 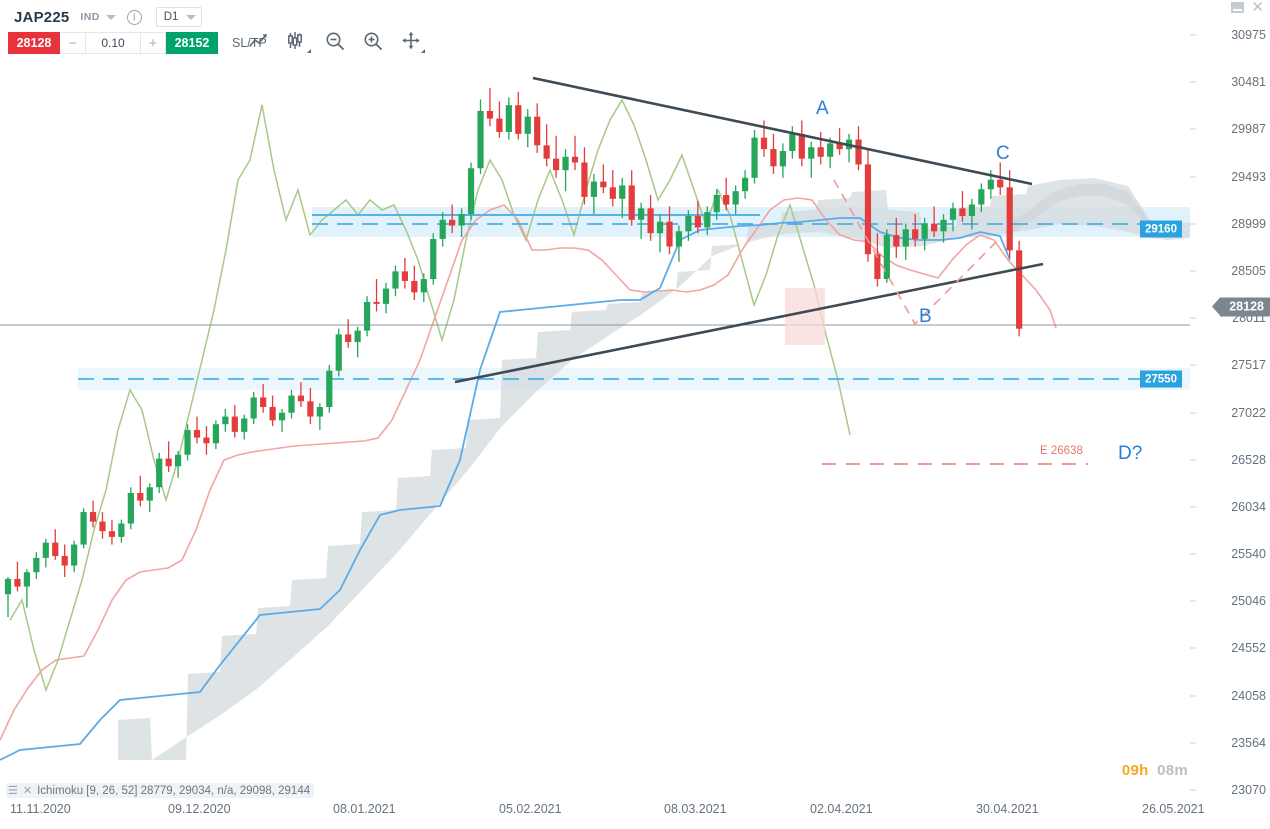 I want to click on minimize-icon, so click(x=1238, y=7).